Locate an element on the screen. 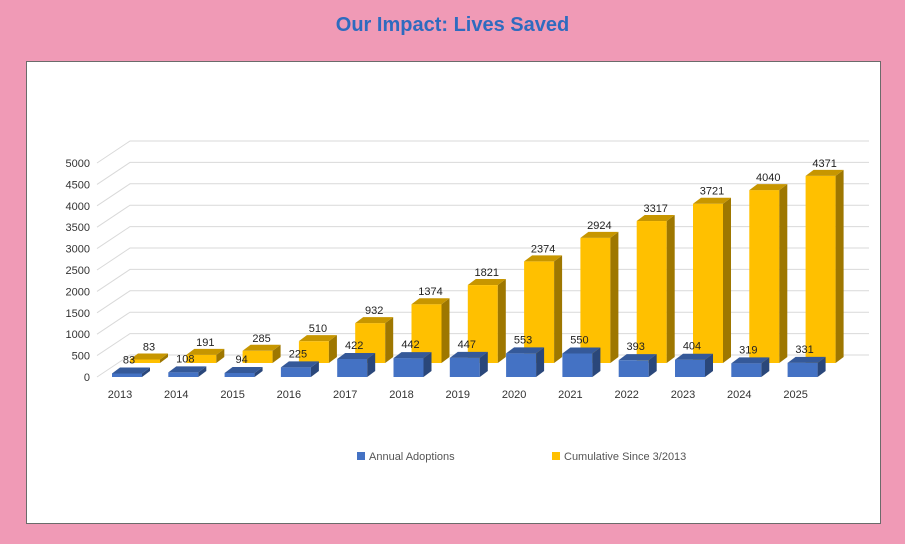 The height and width of the screenshot is (544, 905). data-label-cumulative: 83 is located at coordinates (149, 347).